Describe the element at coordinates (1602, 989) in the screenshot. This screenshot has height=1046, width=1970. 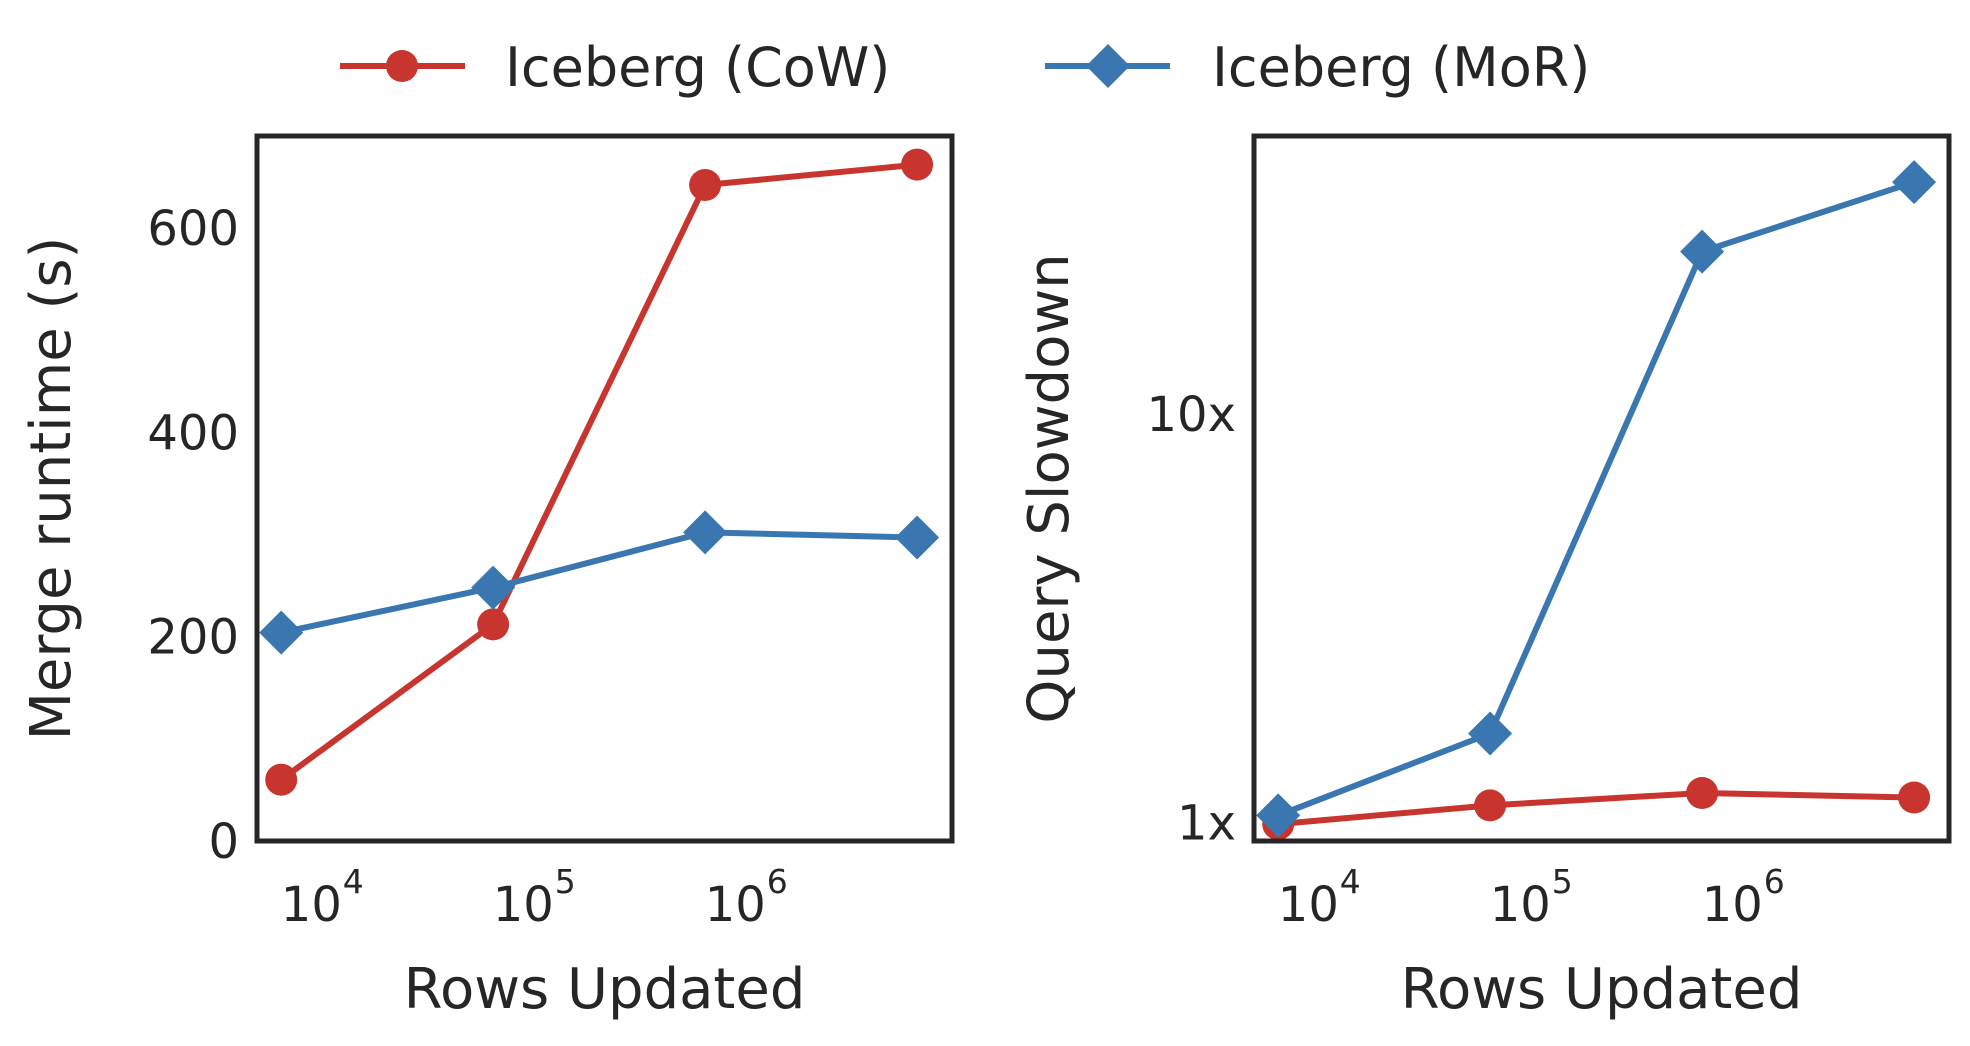
I see `query-slowdown-x-axis-label: Rows Updated` at that location.